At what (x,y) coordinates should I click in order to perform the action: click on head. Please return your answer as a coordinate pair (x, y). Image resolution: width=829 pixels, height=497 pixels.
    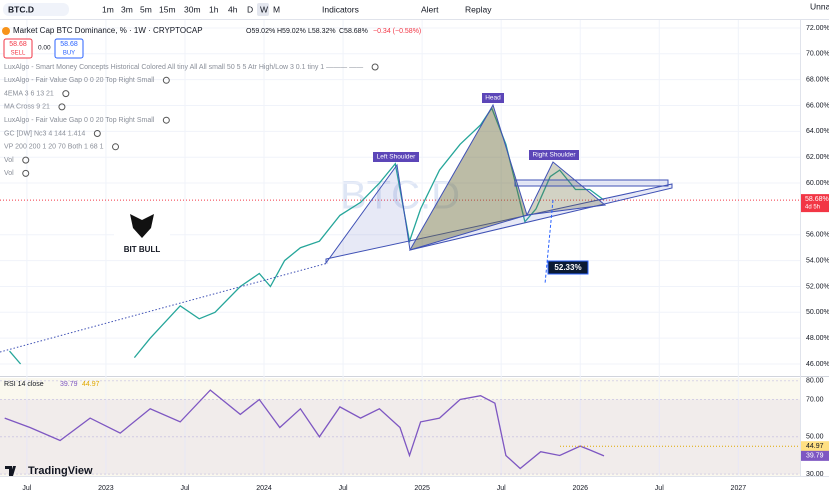
    Looking at the image, I should click on (468, 177).